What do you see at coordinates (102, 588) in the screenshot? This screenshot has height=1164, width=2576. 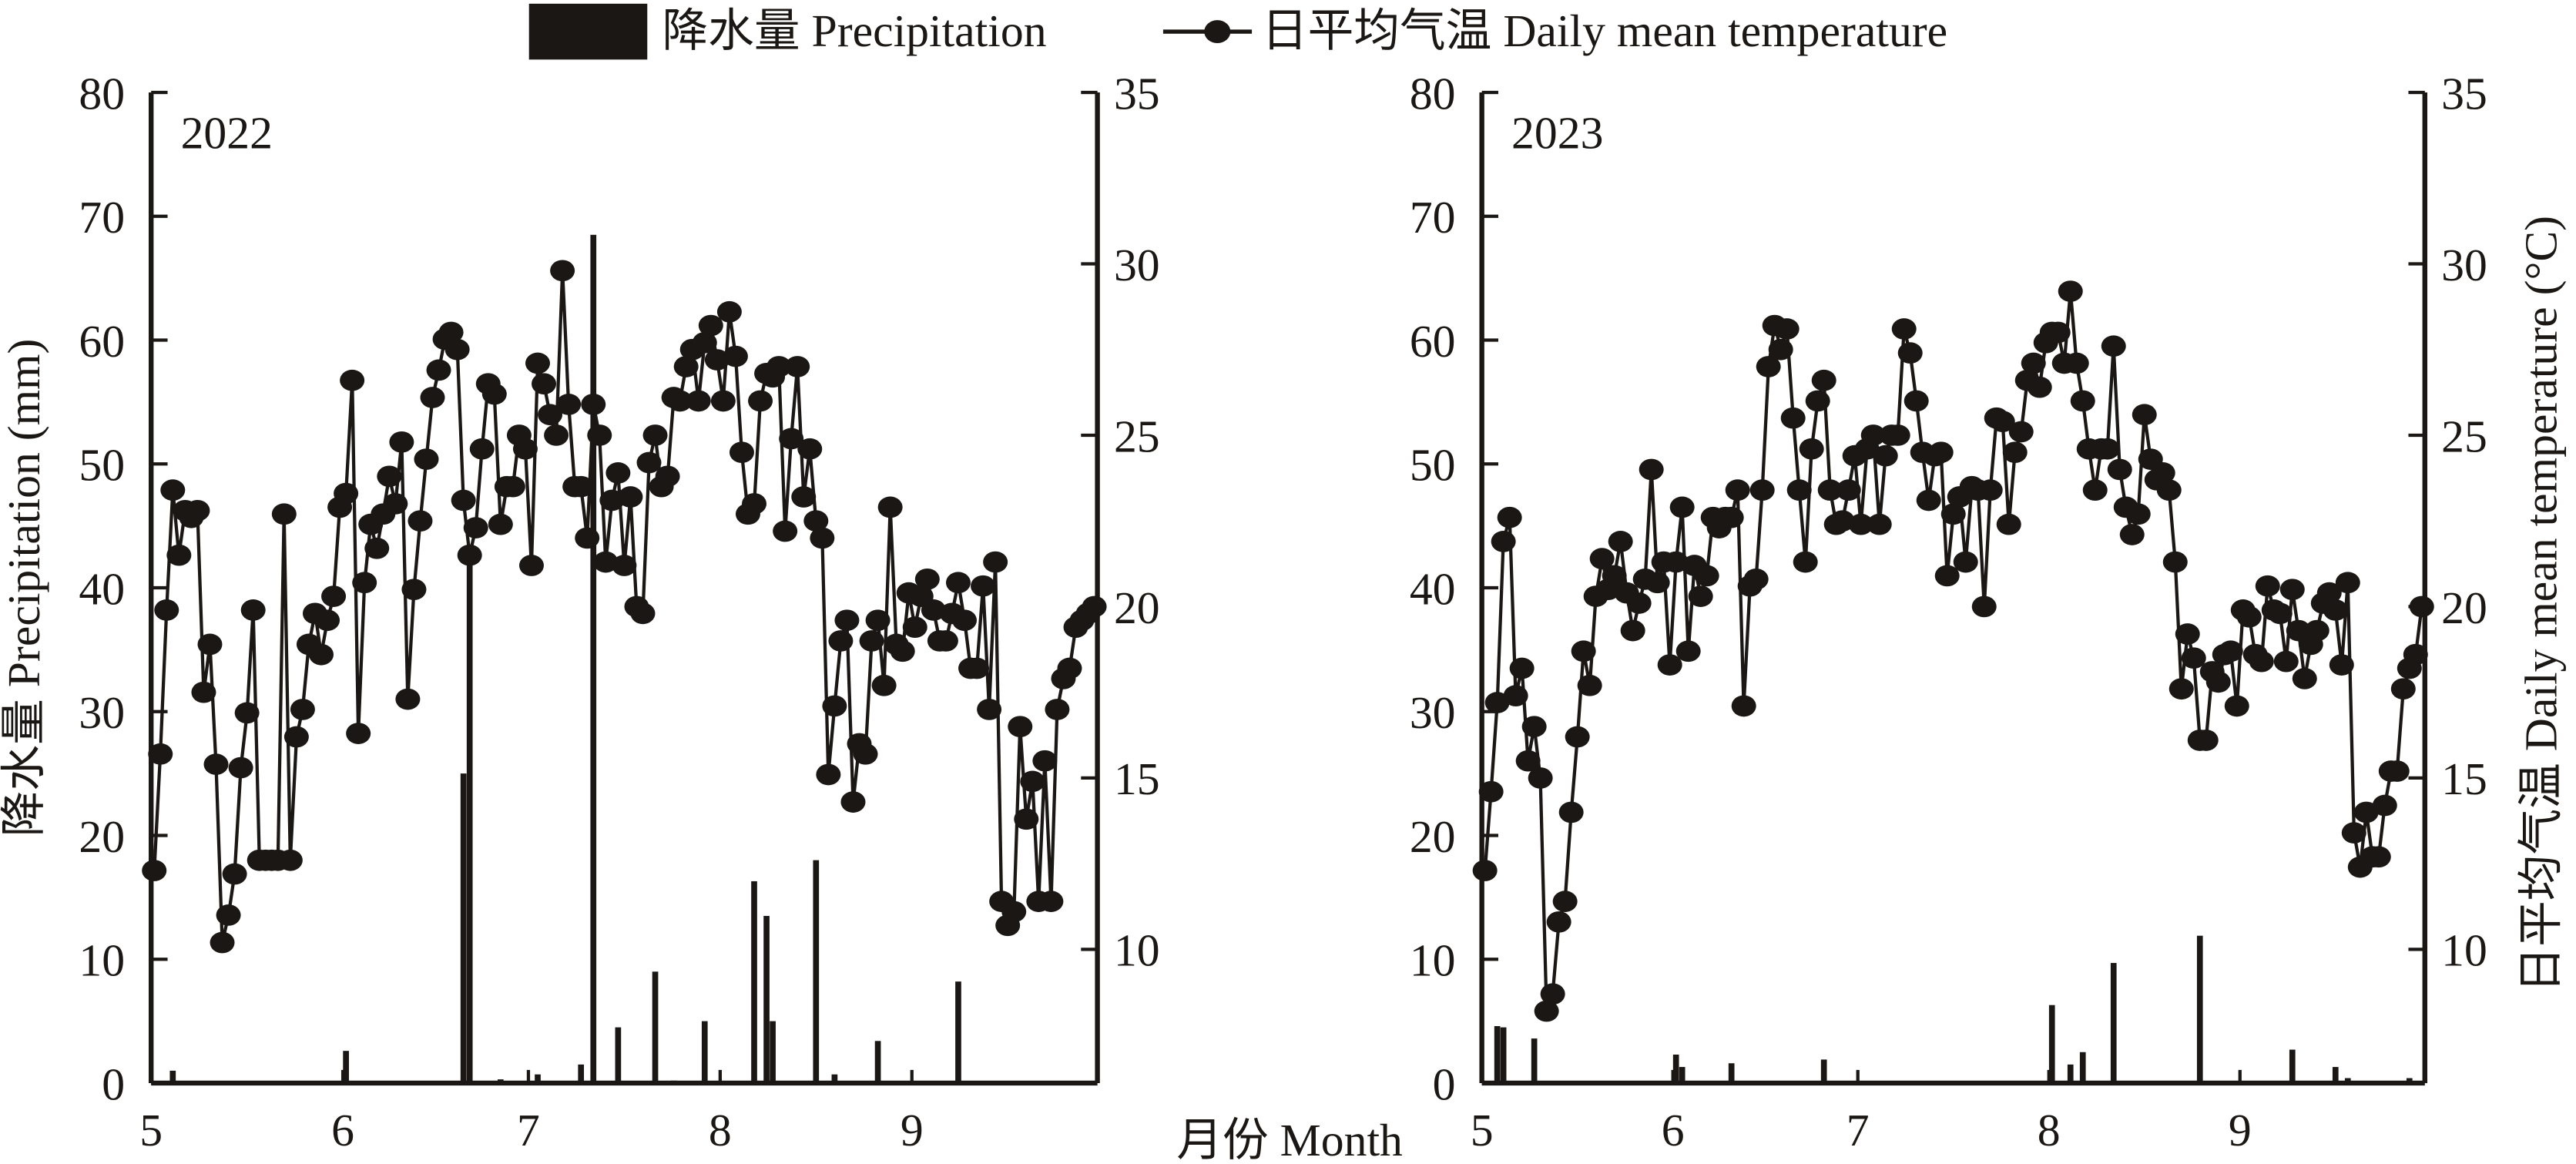 I see `y-left-tick-label: 40` at bounding box center [102, 588].